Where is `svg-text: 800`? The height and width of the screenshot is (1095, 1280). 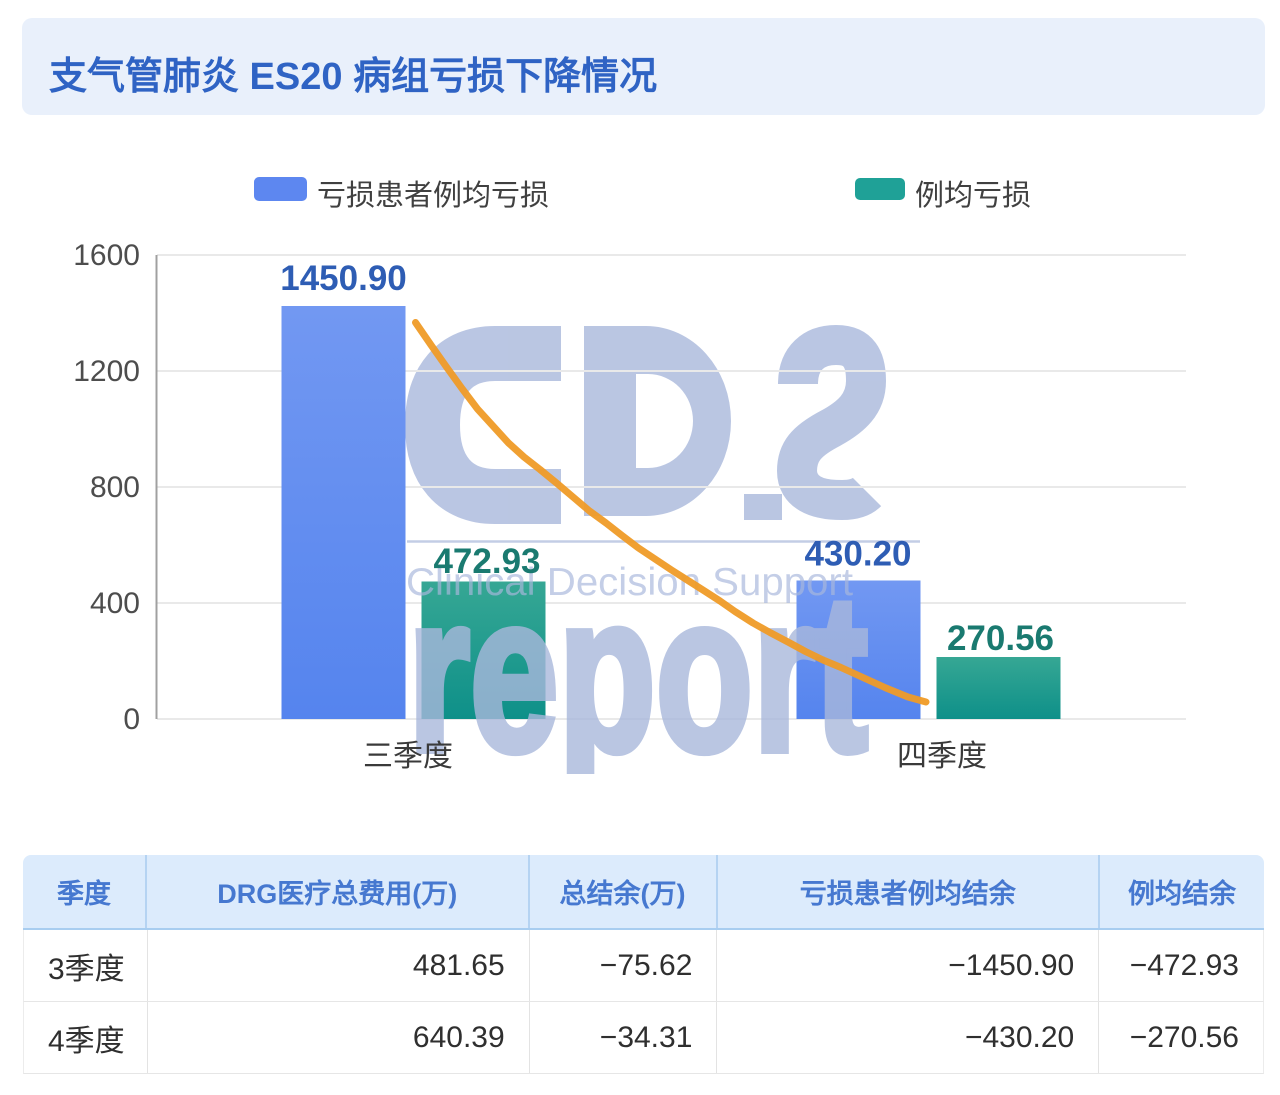 svg-text: 800 is located at coordinates (115, 487).